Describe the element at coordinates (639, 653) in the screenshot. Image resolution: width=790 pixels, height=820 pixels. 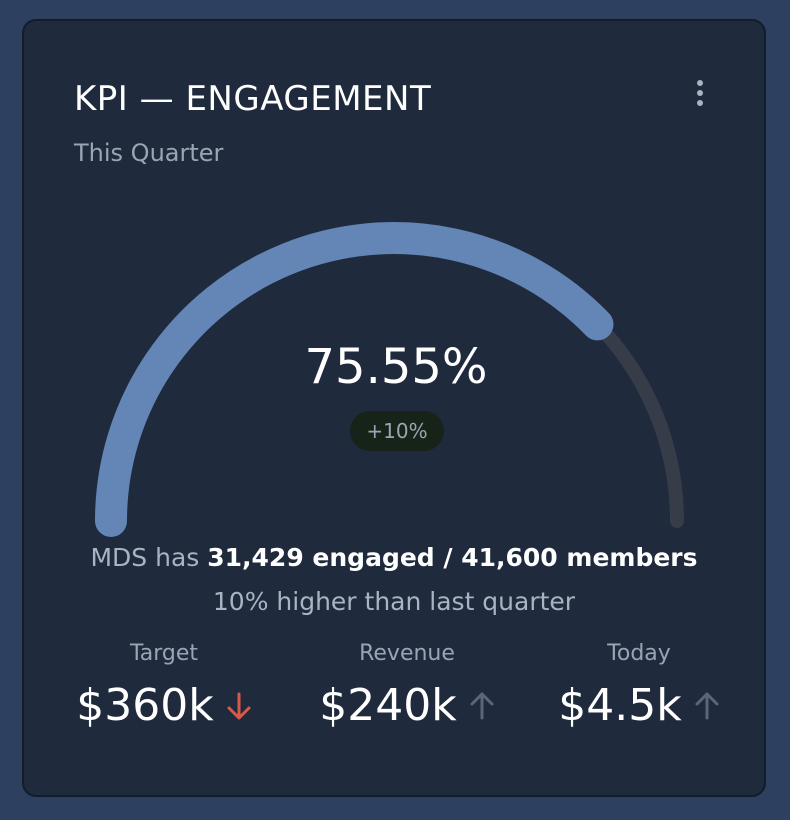
I see `stat-label: Today` at that location.